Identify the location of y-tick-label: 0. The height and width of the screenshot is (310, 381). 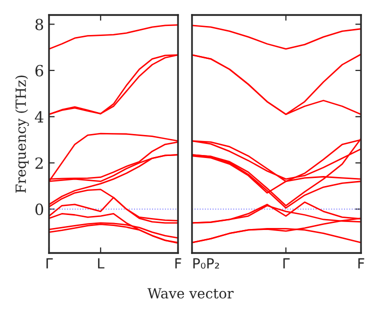
(39, 210).